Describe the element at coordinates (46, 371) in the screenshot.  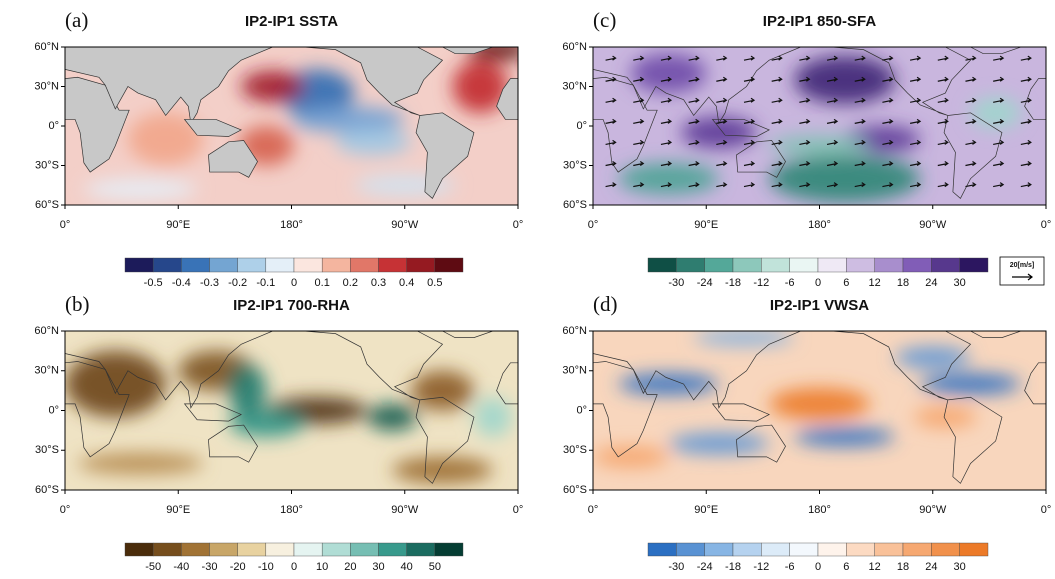
I see `y-tick-label: 30°N` at that location.